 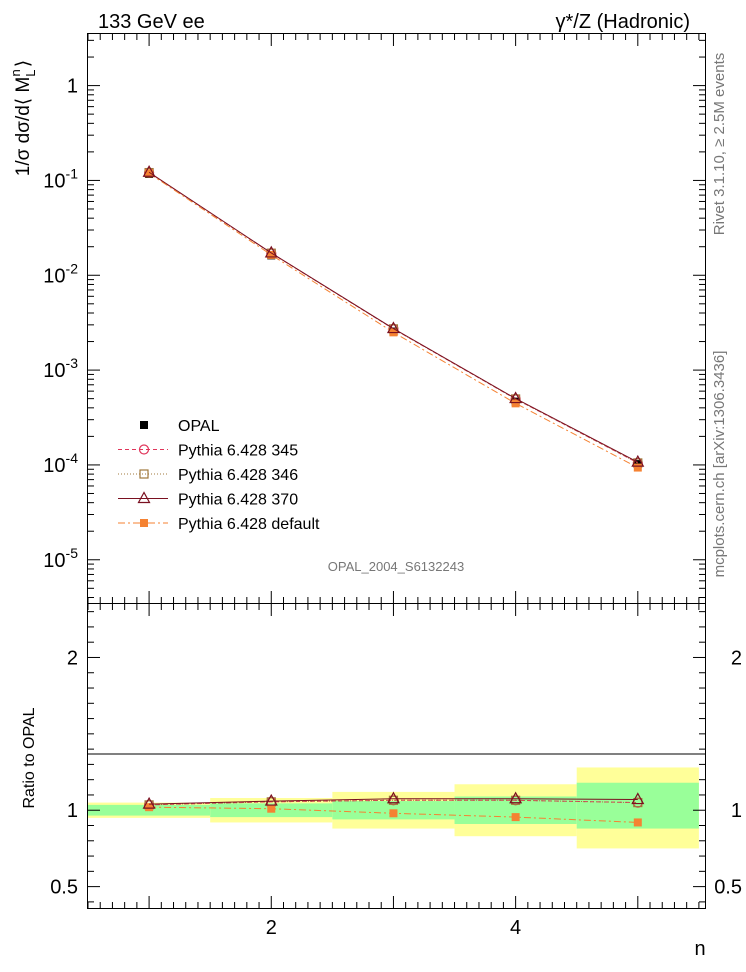 I want to click on y-tick-label: 1, so click(x=72, y=87).